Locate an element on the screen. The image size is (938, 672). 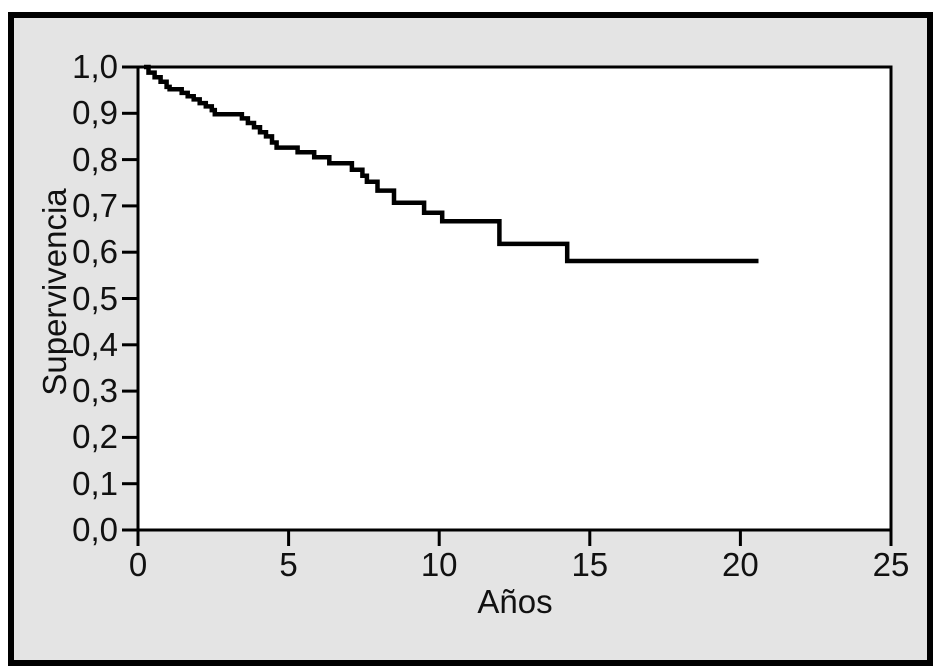
y-tick-label: 0,7 is located at coordinates (95, 205).